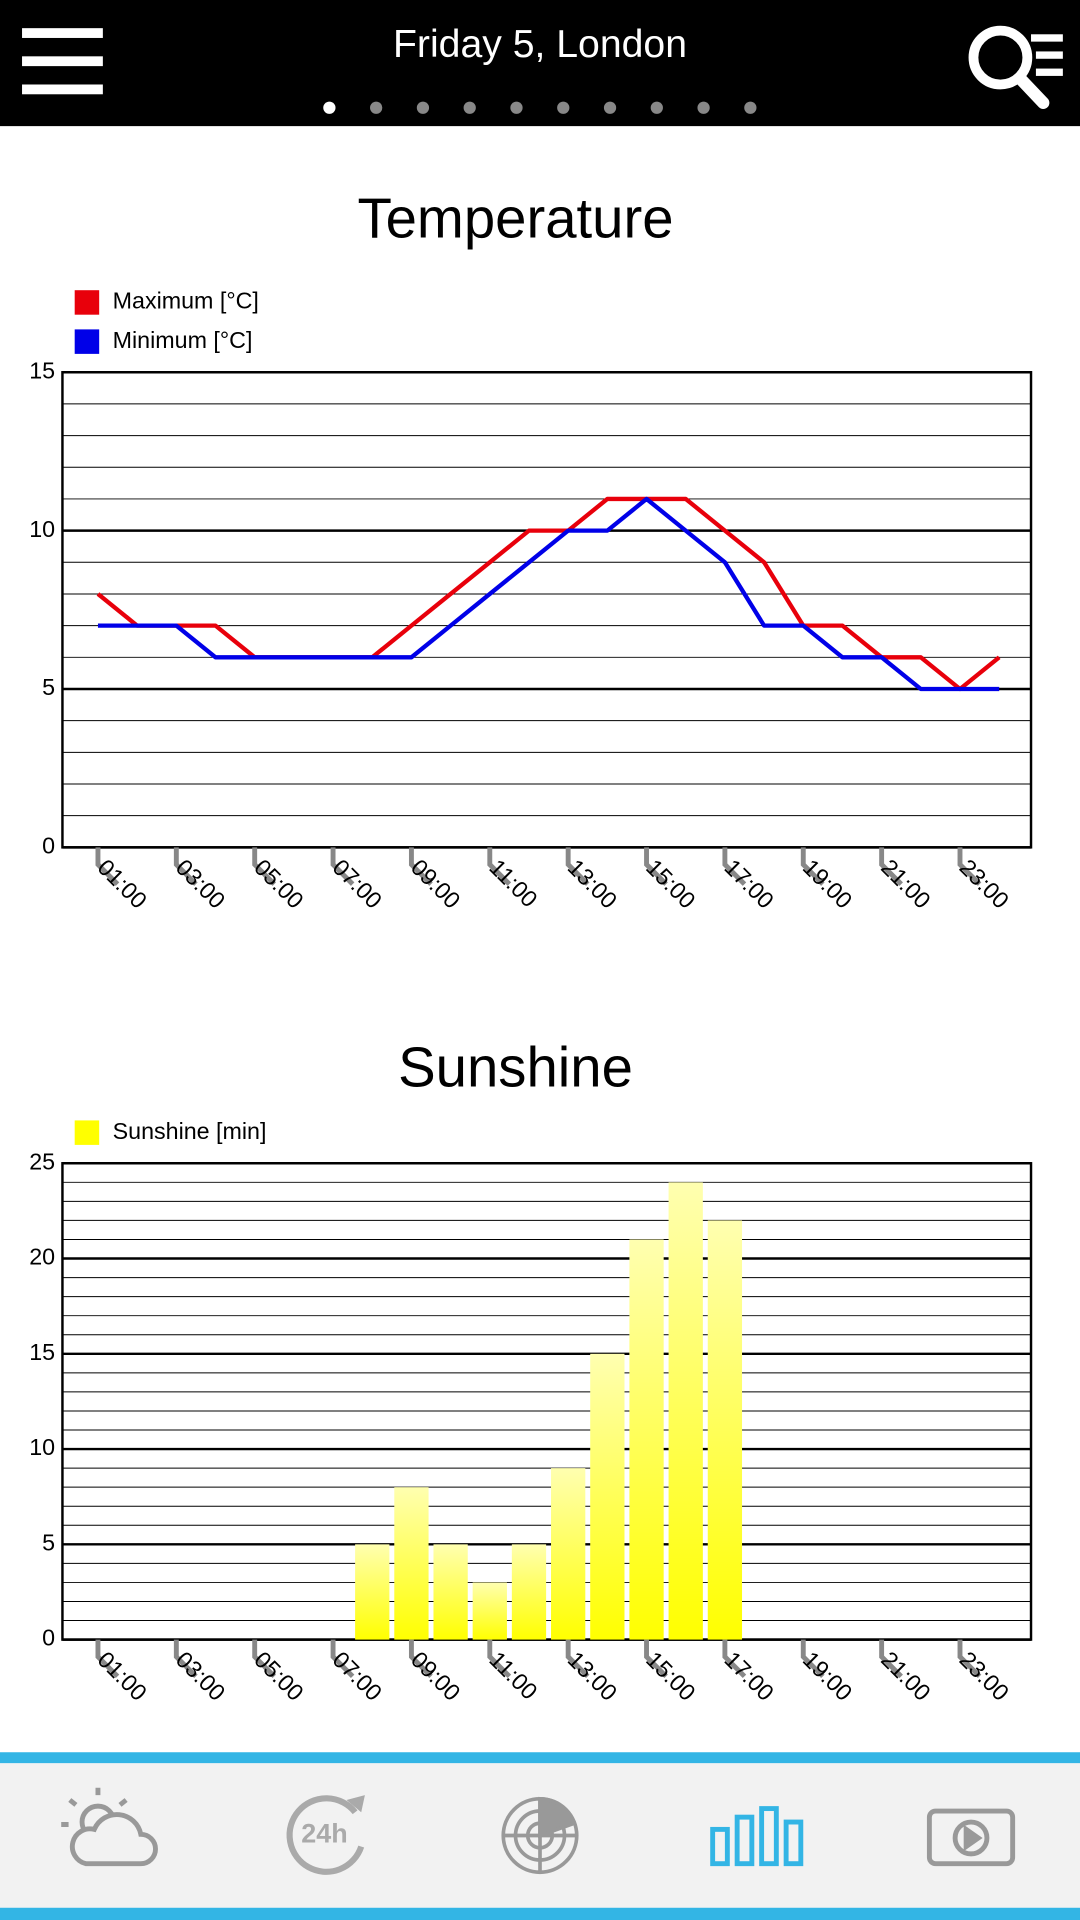 This screenshot has height=1920, width=1080. Describe the element at coordinates (828, 884) in the screenshot. I see `x-tick-label: 19:00` at that location.